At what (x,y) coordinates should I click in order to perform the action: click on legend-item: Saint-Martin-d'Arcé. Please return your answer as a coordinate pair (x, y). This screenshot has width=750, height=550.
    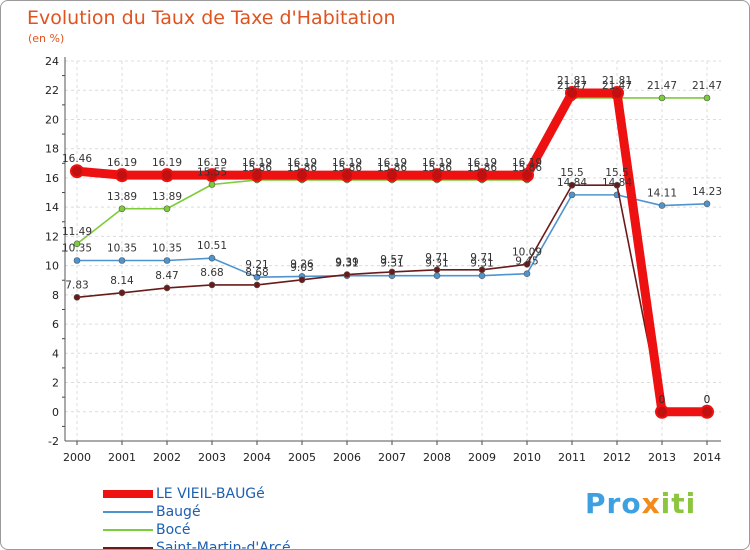
    Looking at the image, I should click on (197, 544).